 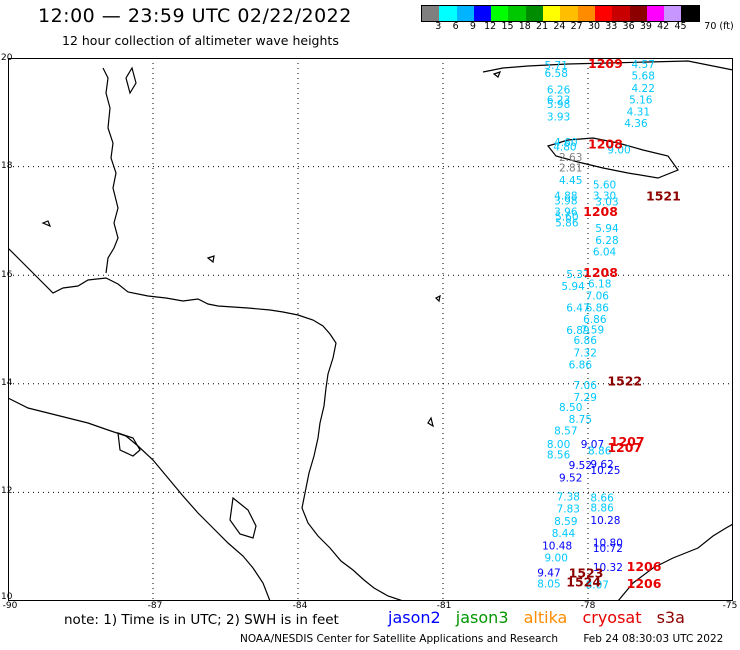 I want to click on wave-height-label: 4.22, so click(x=643, y=89).